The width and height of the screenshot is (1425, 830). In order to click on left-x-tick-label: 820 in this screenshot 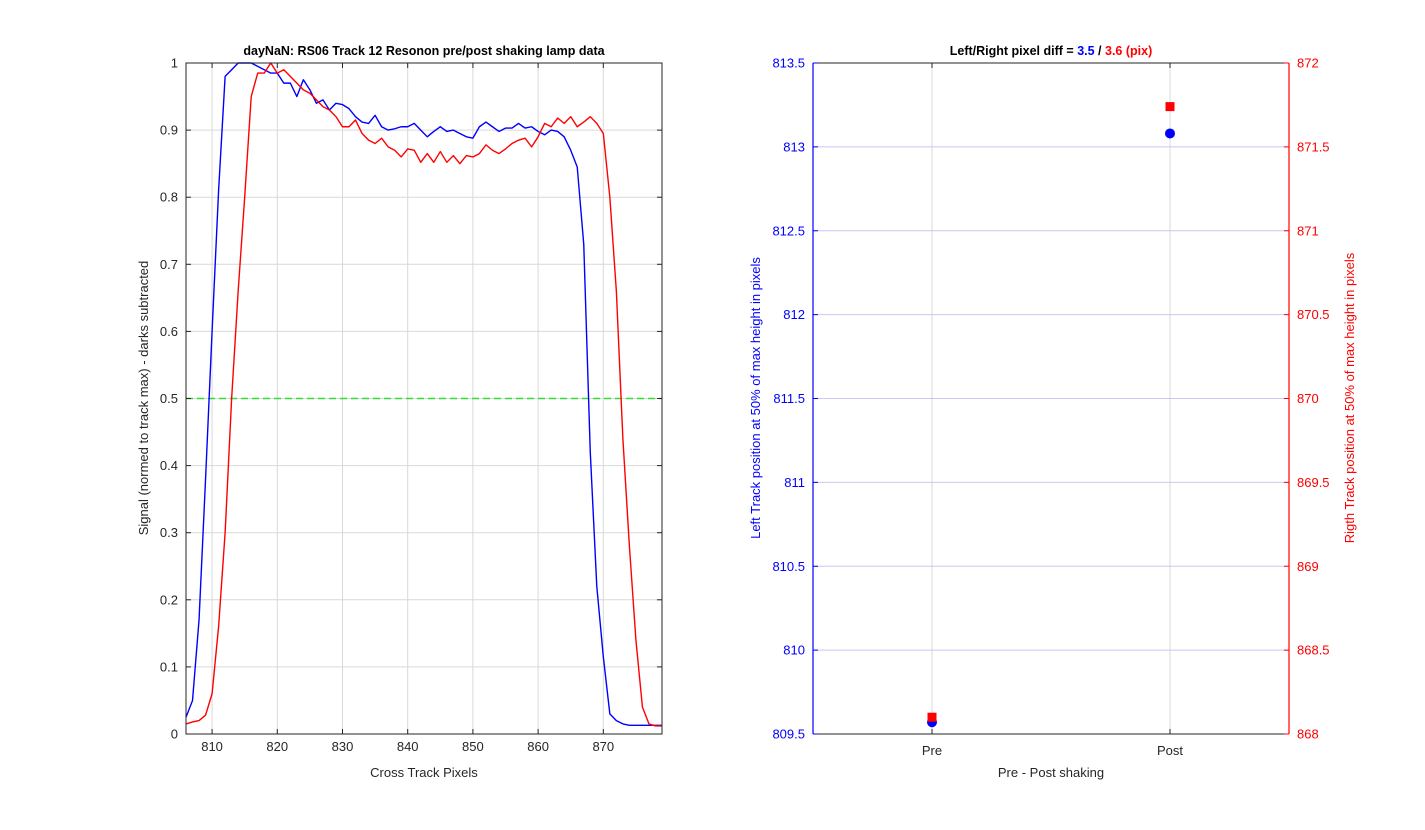, I will do `click(277, 746)`.